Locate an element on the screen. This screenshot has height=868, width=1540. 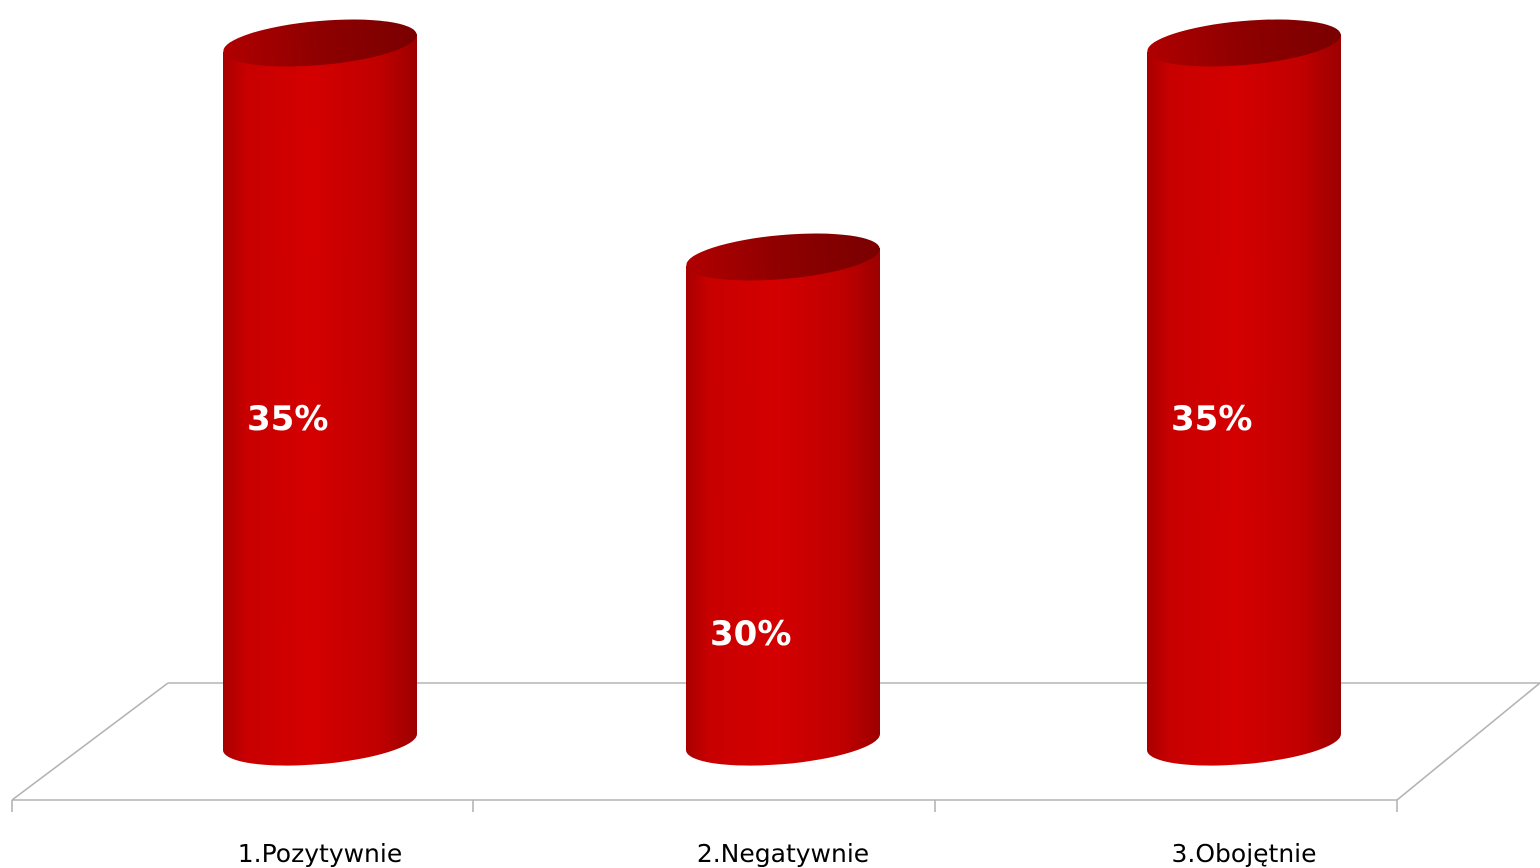
floor-left-edge is located at coordinates (90, 741).